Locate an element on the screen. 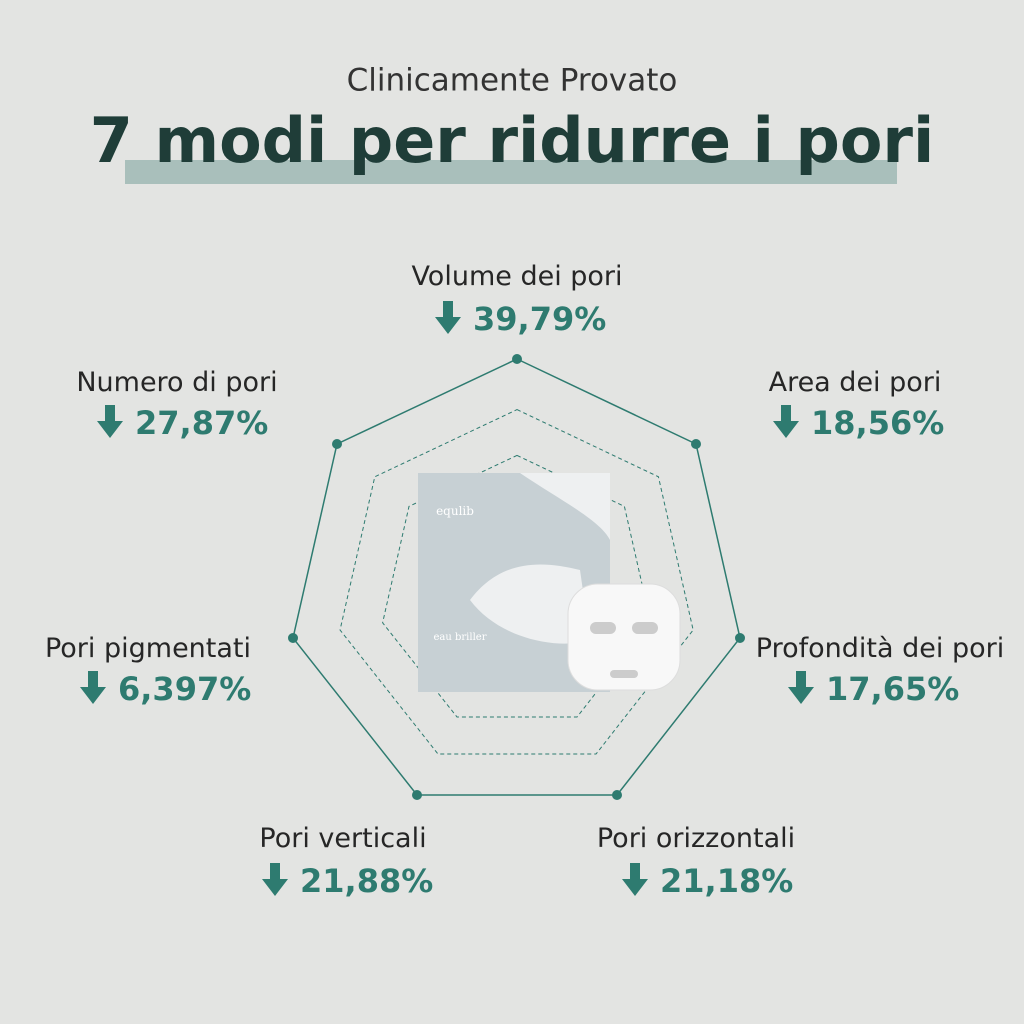 The image size is (1024, 1024). item-value: 21,88% is located at coordinates (366, 881).